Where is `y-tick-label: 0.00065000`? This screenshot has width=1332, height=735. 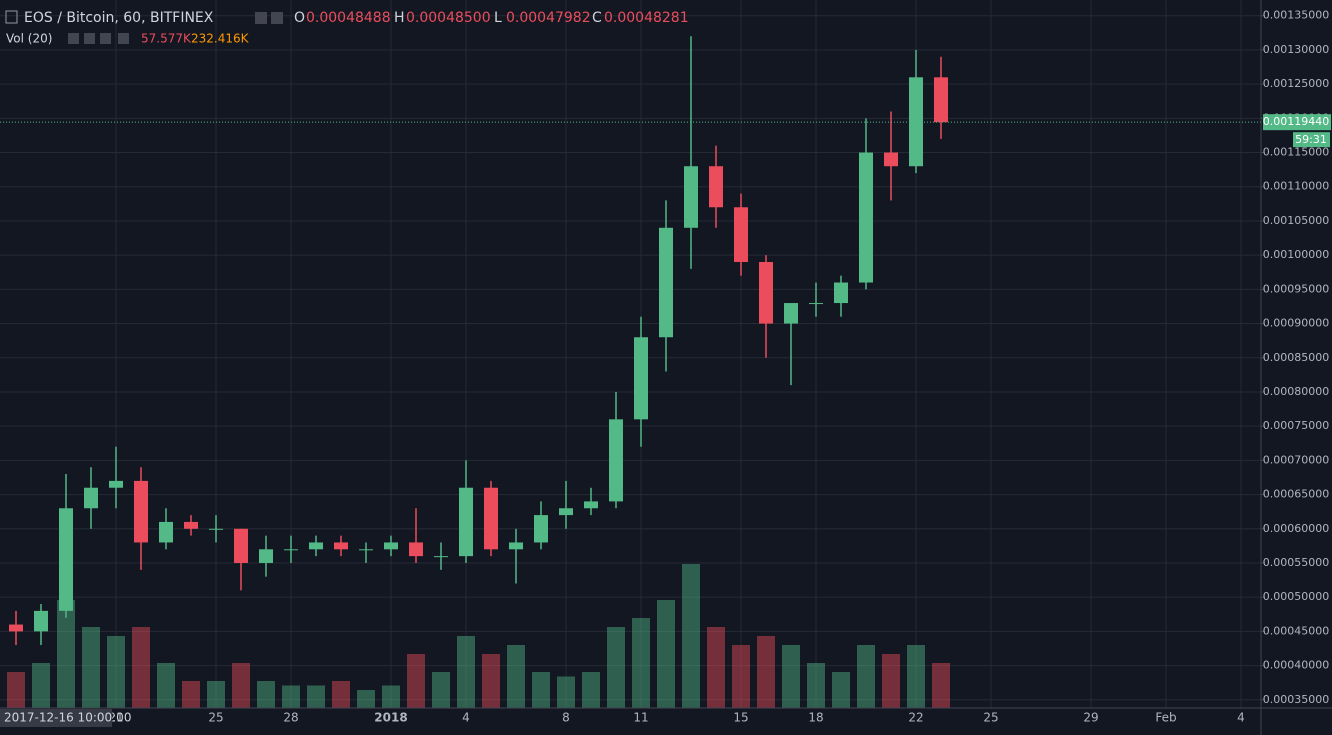
y-tick-label: 0.00065000 is located at coordinates (1296, 494).